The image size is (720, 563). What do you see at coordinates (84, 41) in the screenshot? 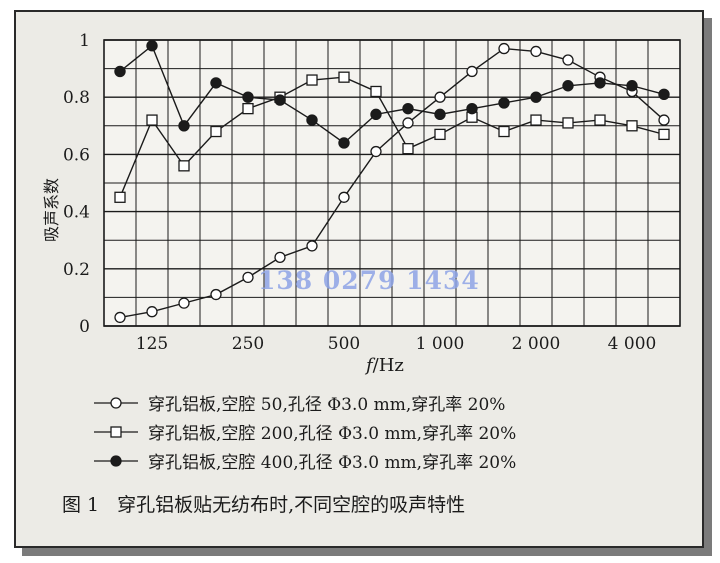
I see `y-tick-label: 1` at bounding box center [84, 41].